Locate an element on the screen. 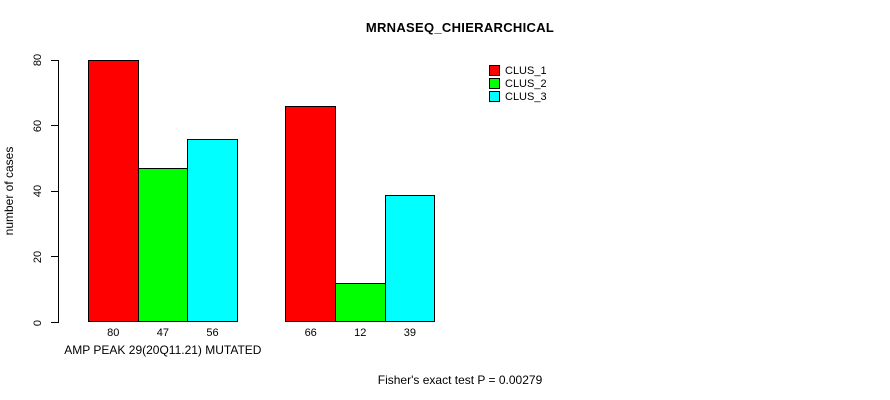 The width and height of the screenshot is (890, 400). y-tick-label: 0 is located at coordinates (38, 322).